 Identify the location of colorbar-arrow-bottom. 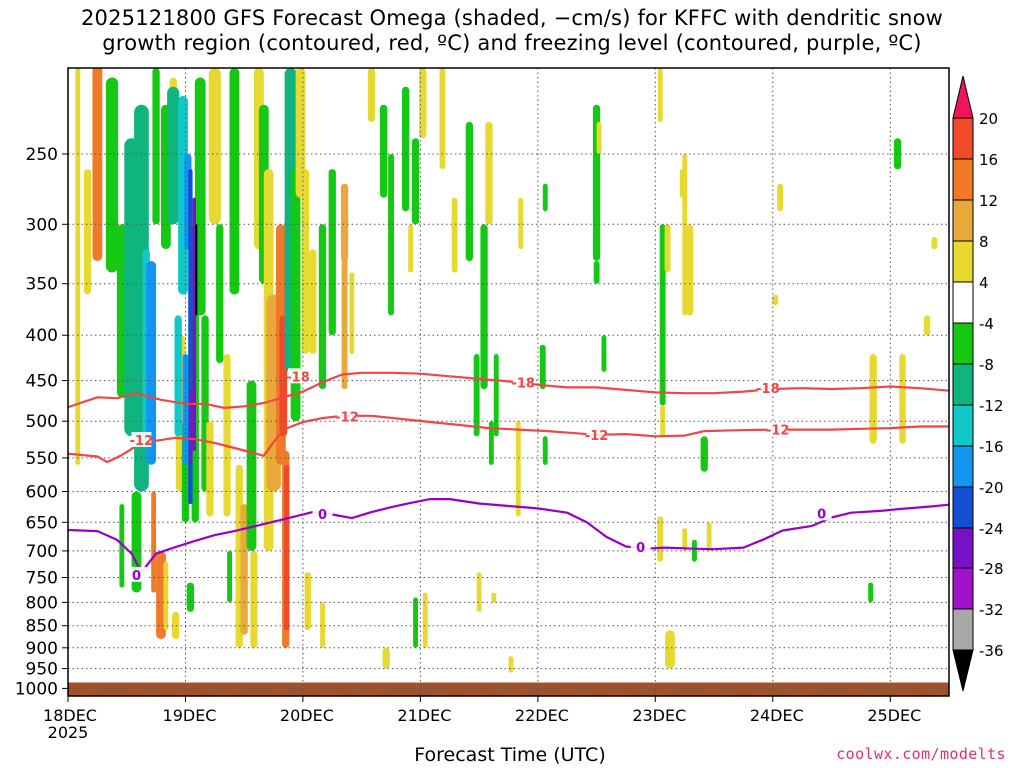
(963, 670).